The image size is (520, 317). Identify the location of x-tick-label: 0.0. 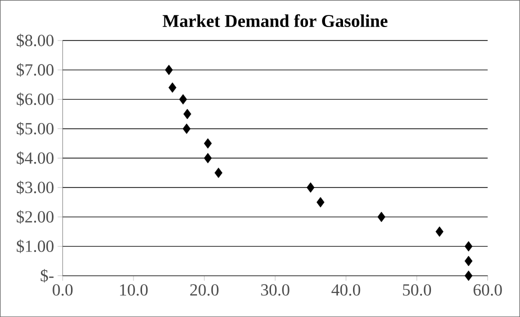
(62, 290).